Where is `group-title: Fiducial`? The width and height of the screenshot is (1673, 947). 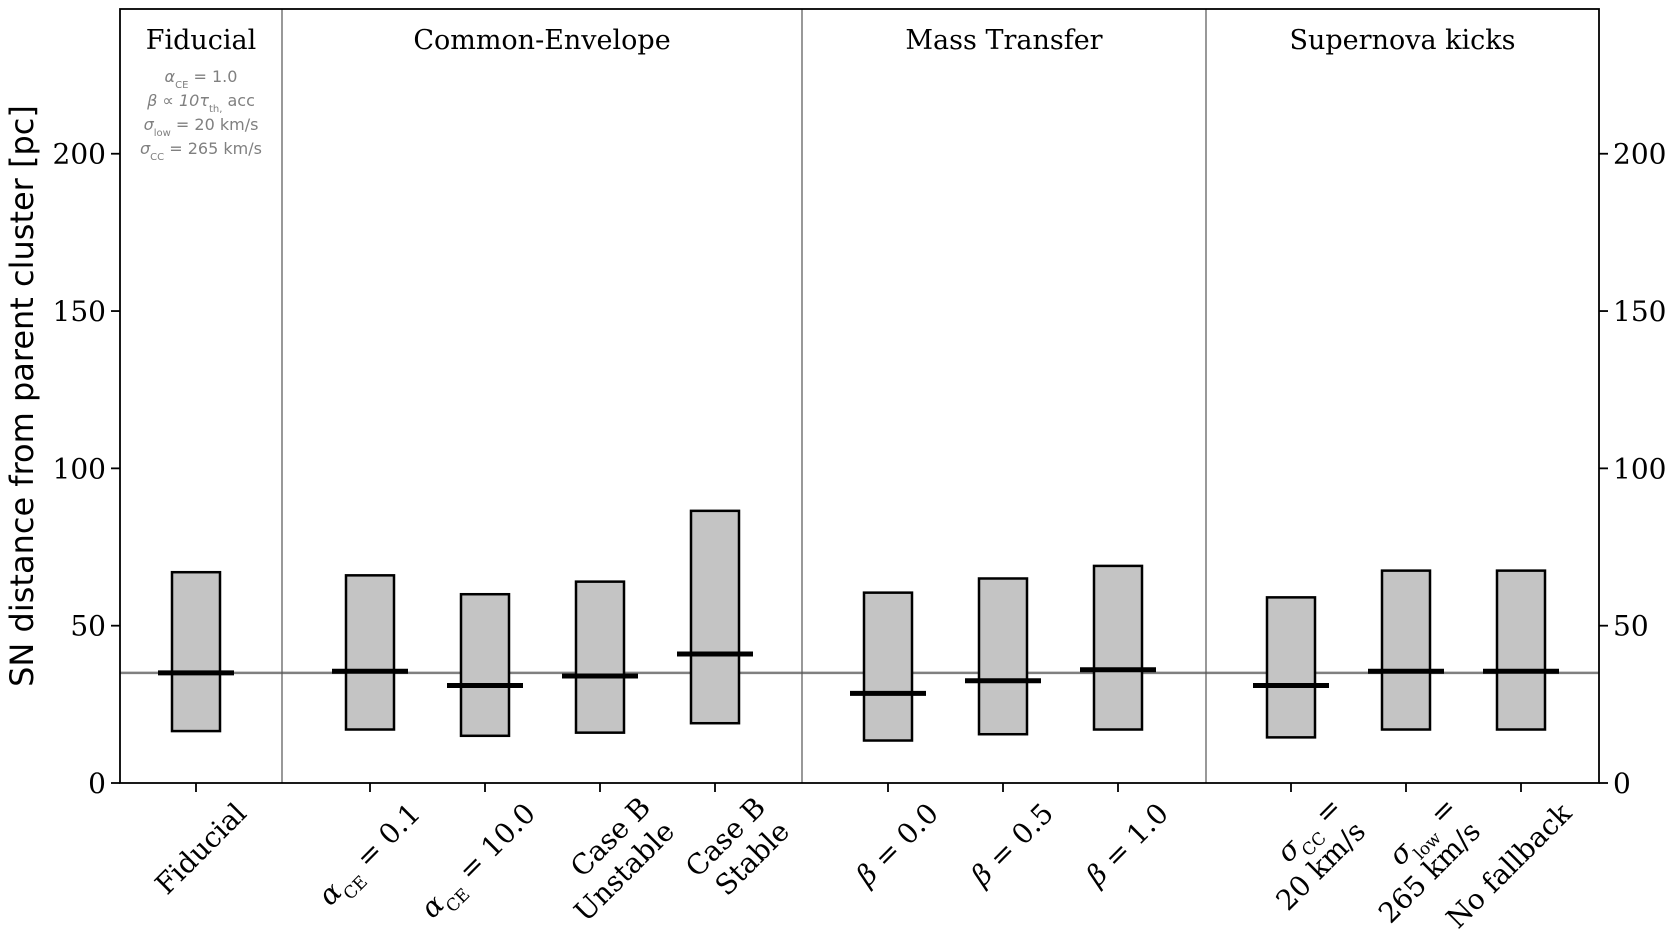 group-title: Fiducial is located at coordinates (201, 40).